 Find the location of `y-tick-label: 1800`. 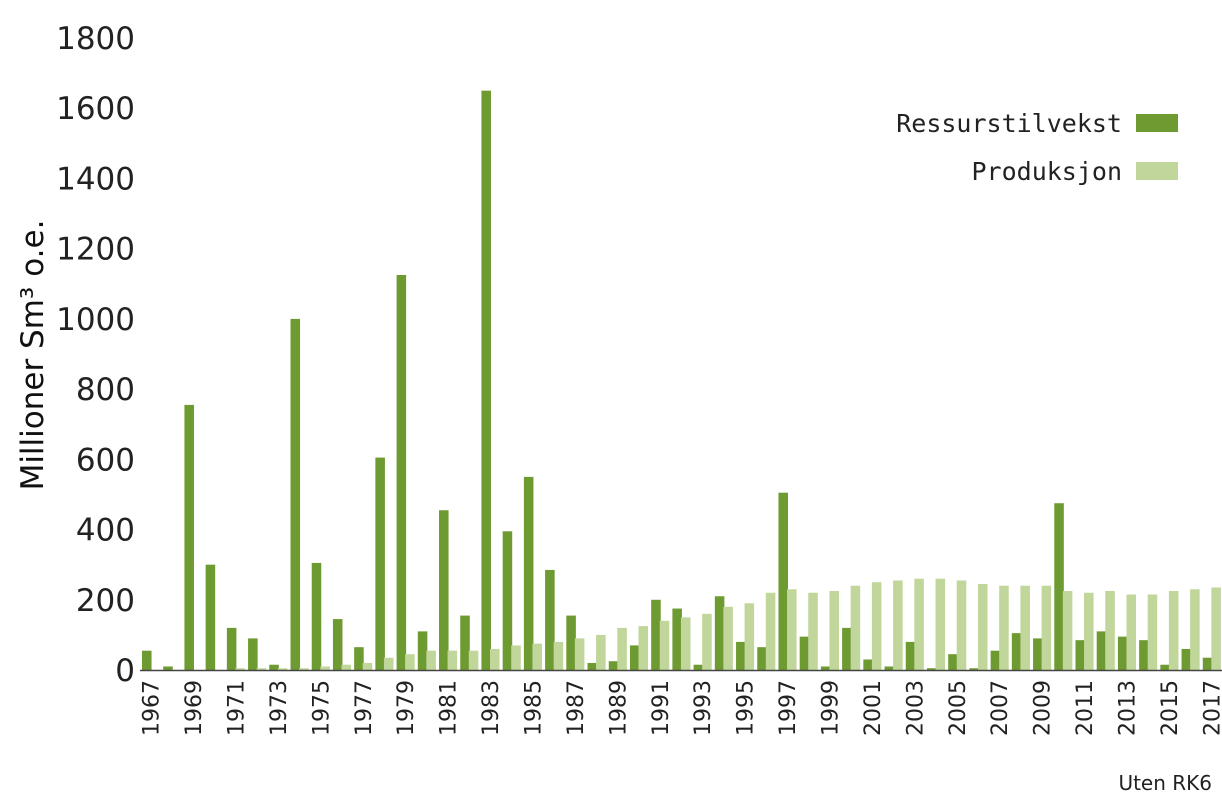

y-tick-label: 1800 is located at coordinates (95, 39).